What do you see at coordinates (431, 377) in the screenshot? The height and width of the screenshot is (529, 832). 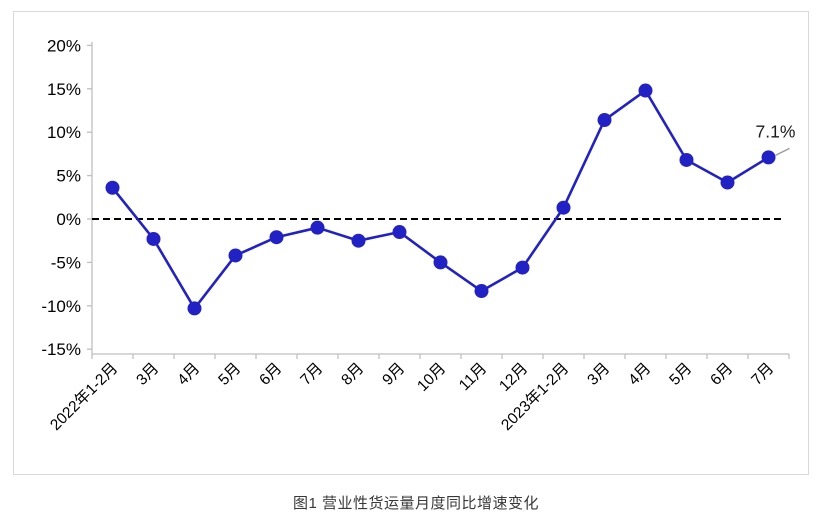 I see `x-tick-label: 10月` at bounding box center [431, 377].